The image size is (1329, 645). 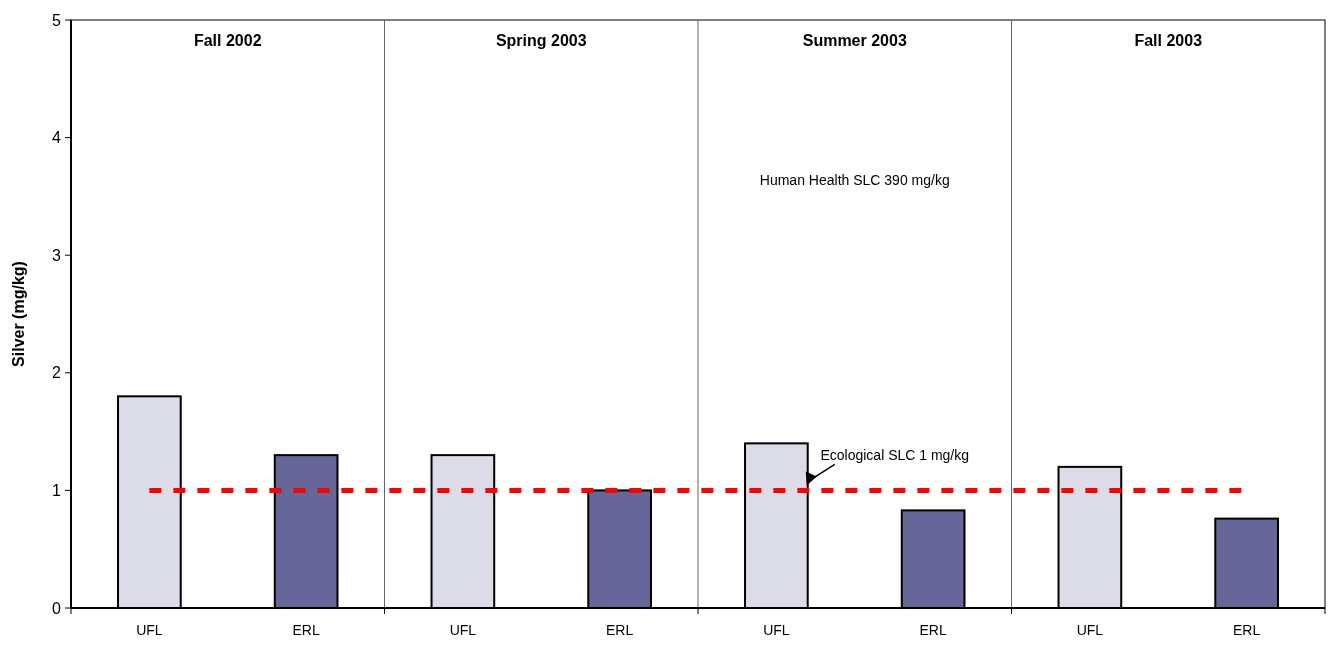 I want to click on y-tick-label: 0, so click(x=57, y=608).